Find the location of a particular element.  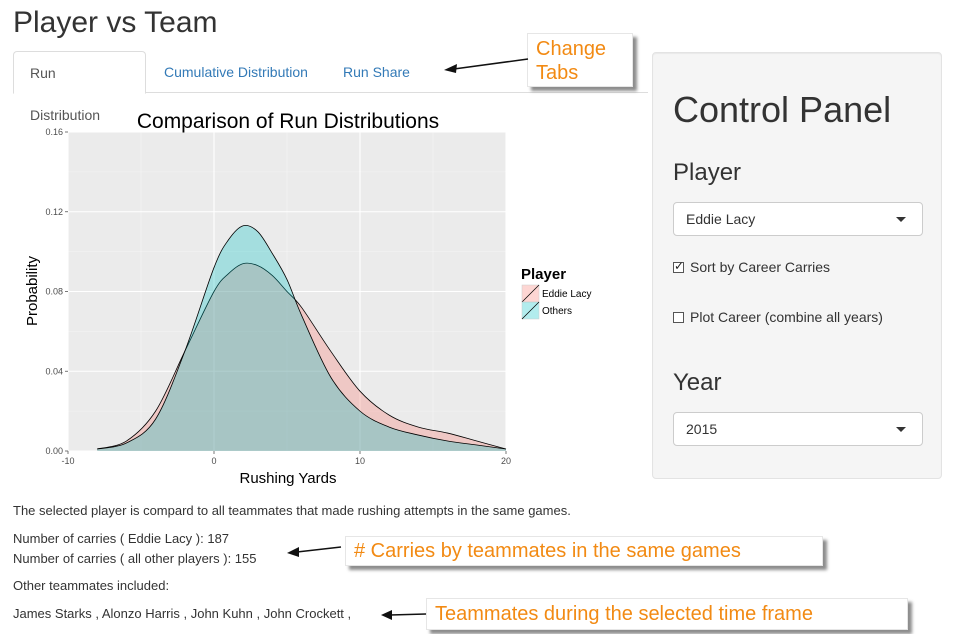

change-tabs-arrow-icon is located at coordinates (486, 65).